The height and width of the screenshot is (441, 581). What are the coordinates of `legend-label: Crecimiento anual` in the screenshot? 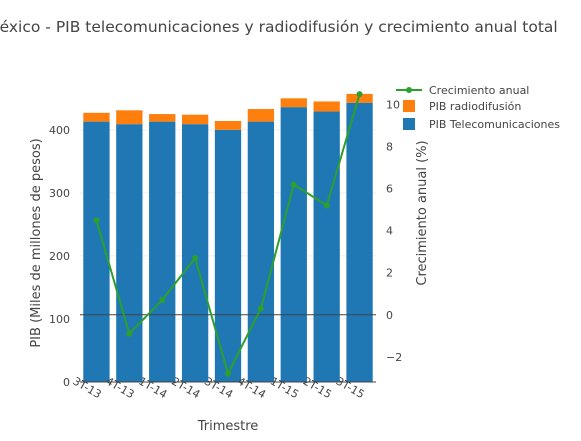 It's located at (479, 90).